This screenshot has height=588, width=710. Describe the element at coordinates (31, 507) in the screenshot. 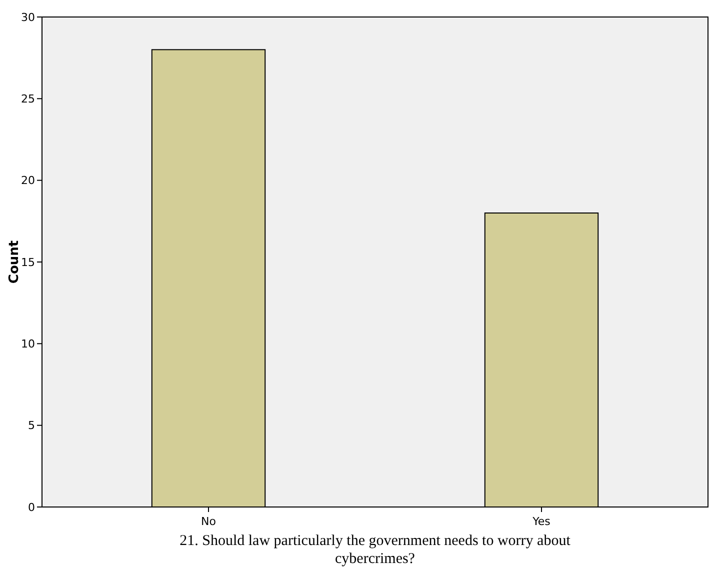

I see `y-tick-label: 0` at that location.